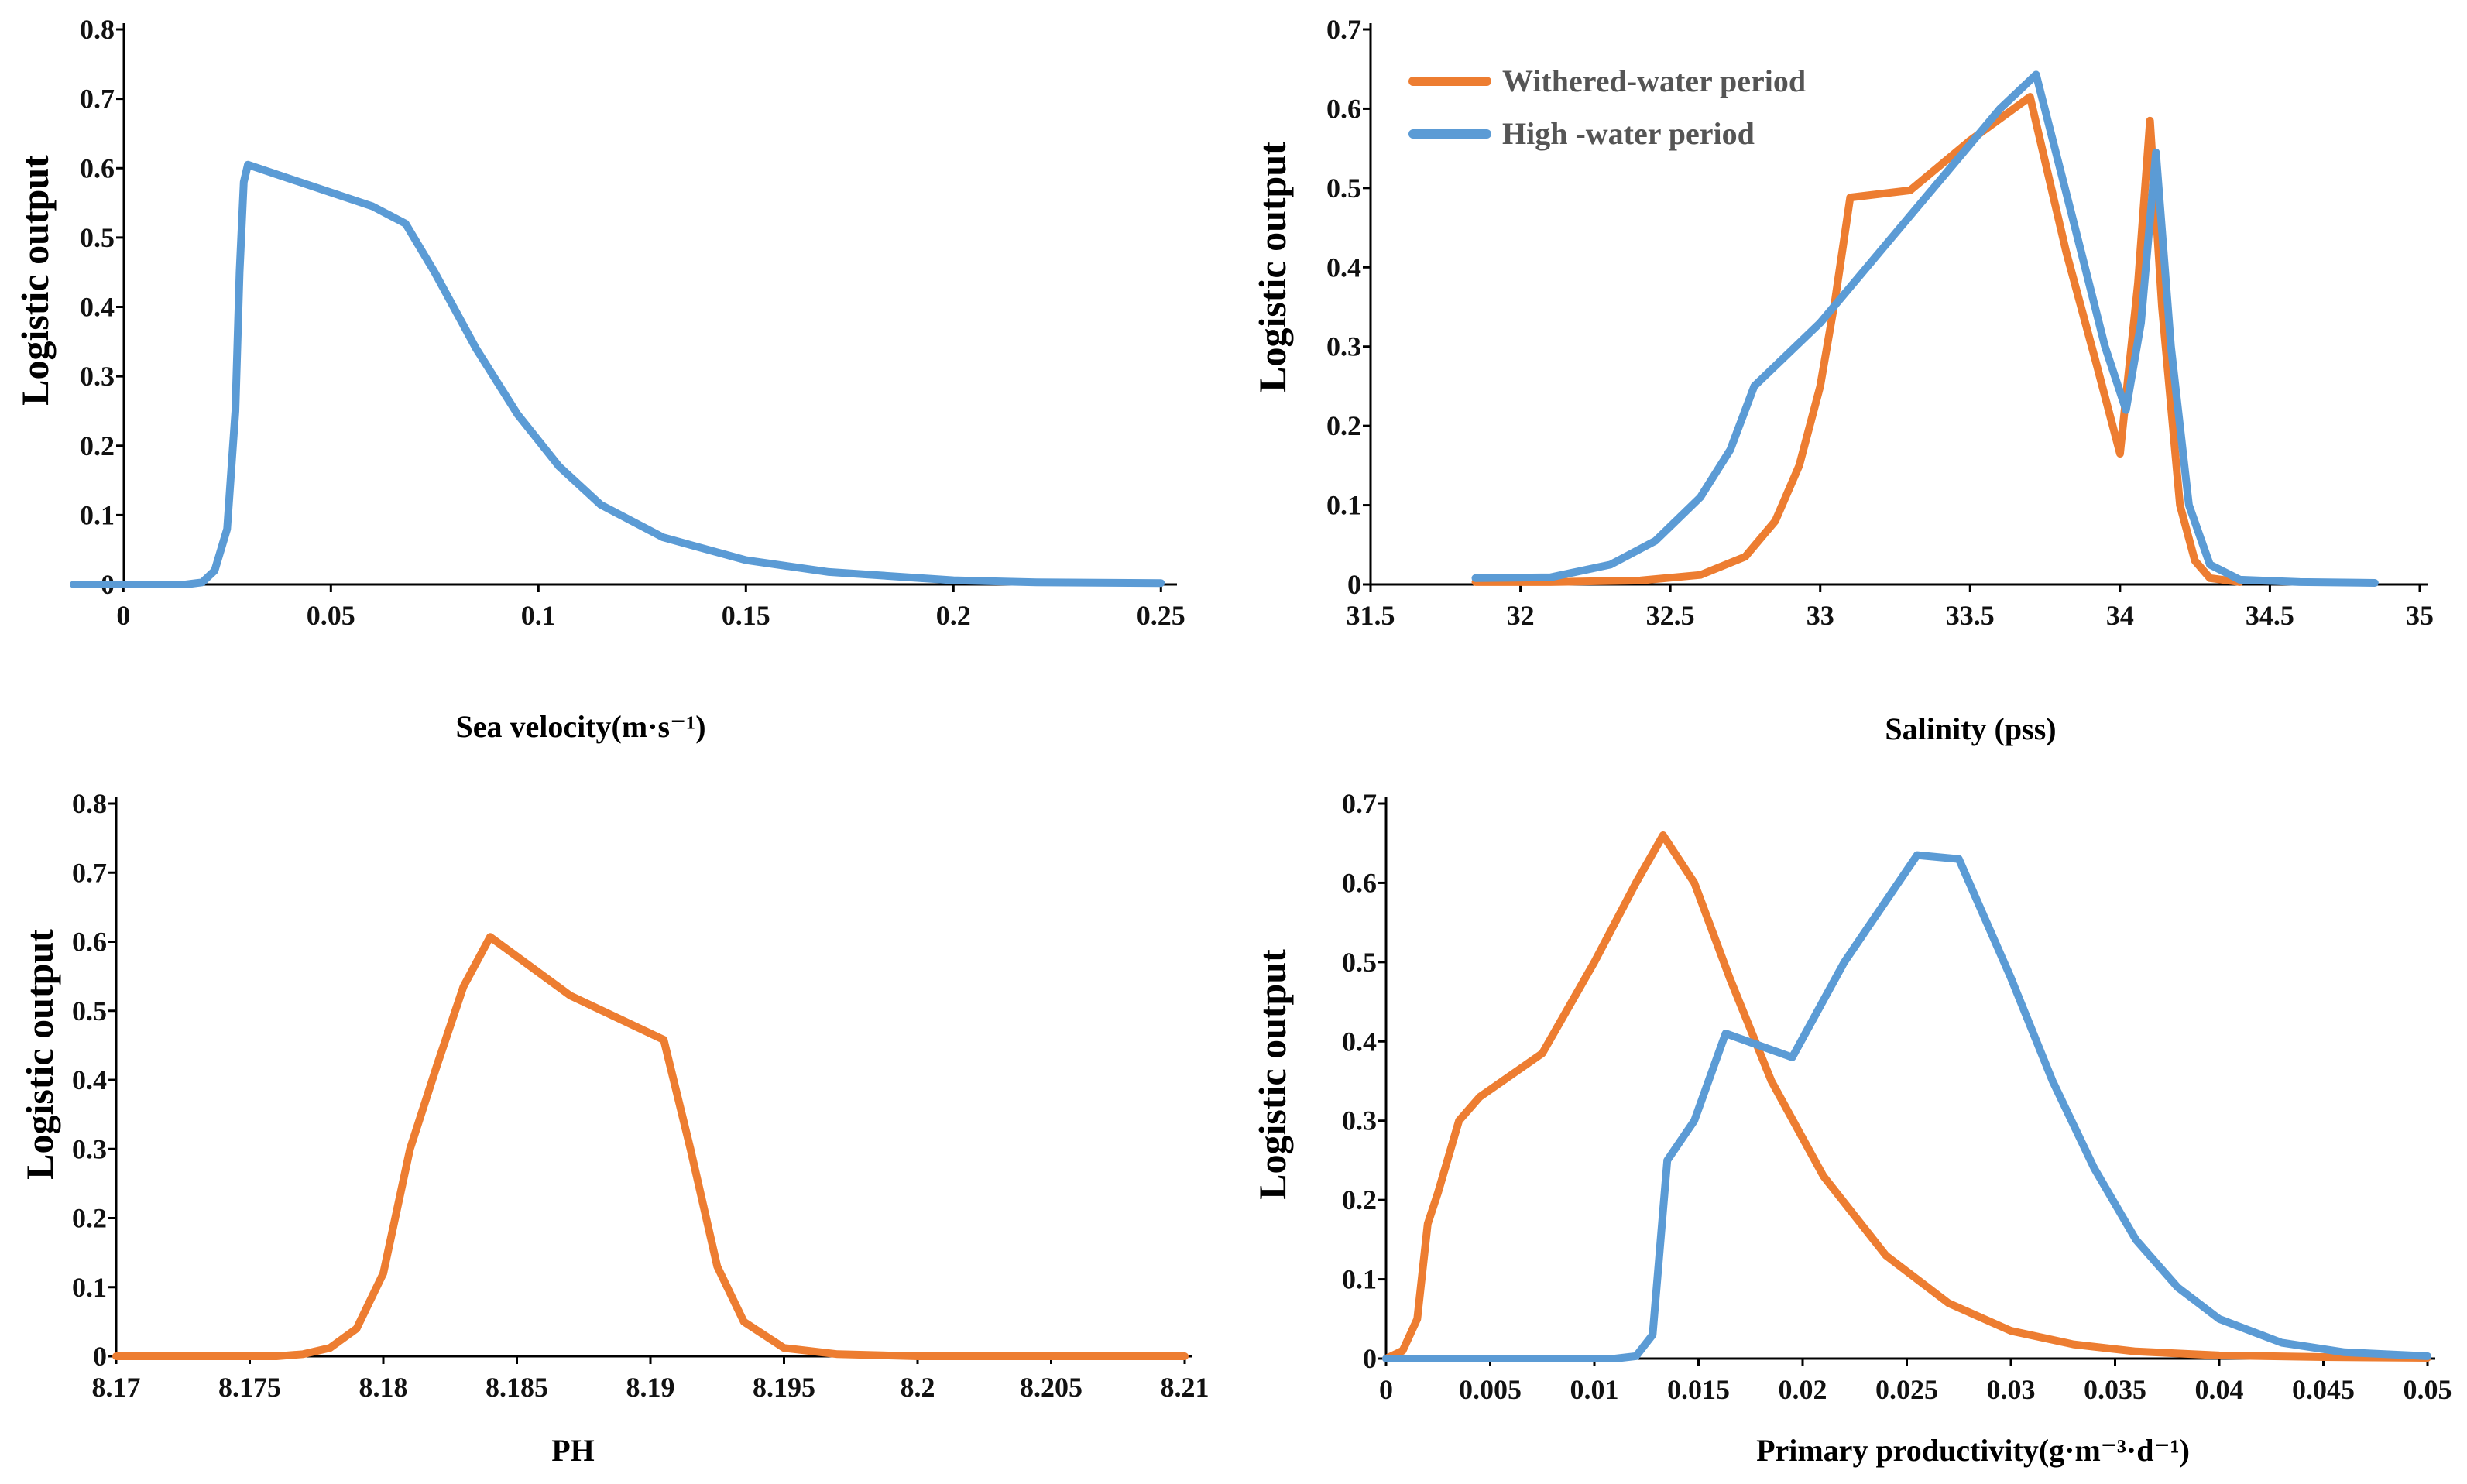 Image resolution: width=2467 pixels, height=1484 pixels. Describe the element at coordinates (784, 1387) in the screenshot. I see `x-tick-label: 8.195` at that location.